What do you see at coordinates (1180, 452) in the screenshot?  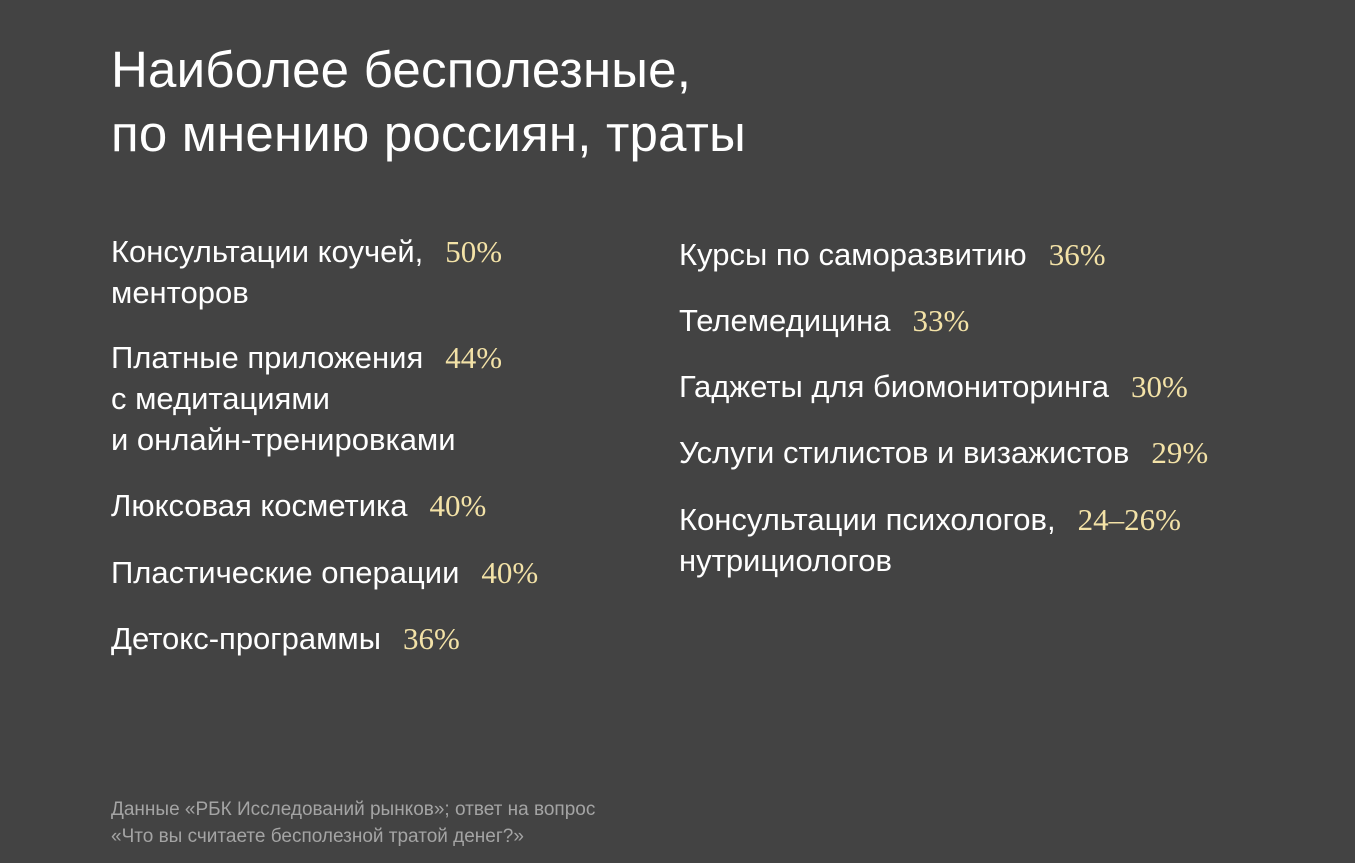 I see `item-percent: 29%` at bounding box center [1180, 452].